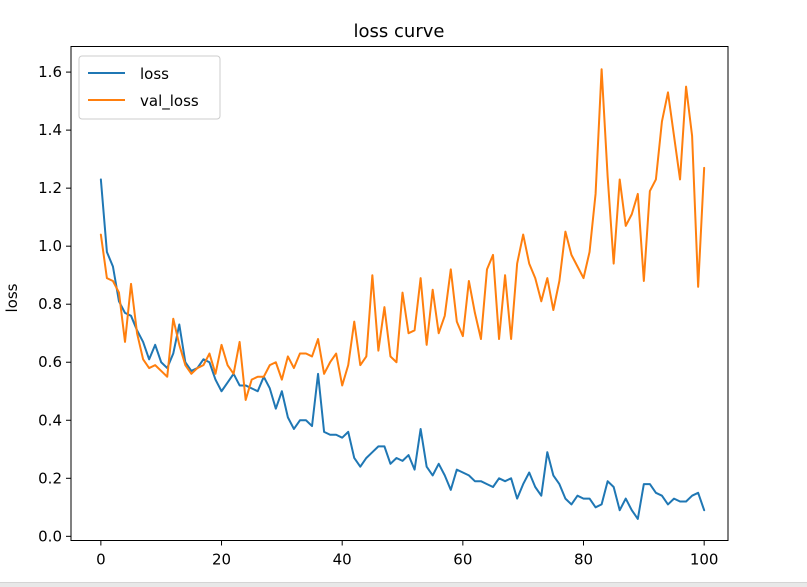 The width and height of the screenshot is (807, 587). I want to click on y-axis-label: loss, so click(12, 297).